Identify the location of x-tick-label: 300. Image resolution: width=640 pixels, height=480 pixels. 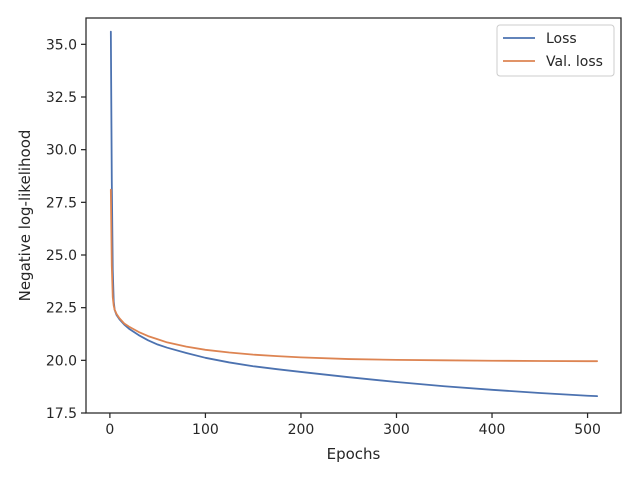
(396, 430).